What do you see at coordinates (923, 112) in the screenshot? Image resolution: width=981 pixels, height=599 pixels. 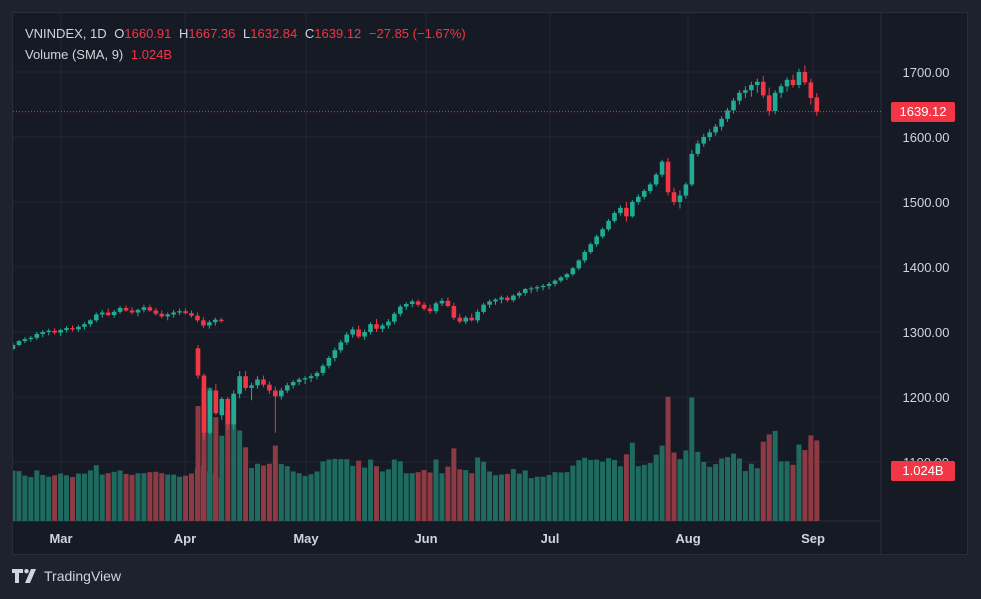 I see `last-price-tag: 1639.12` at bounding box center [923, 112].